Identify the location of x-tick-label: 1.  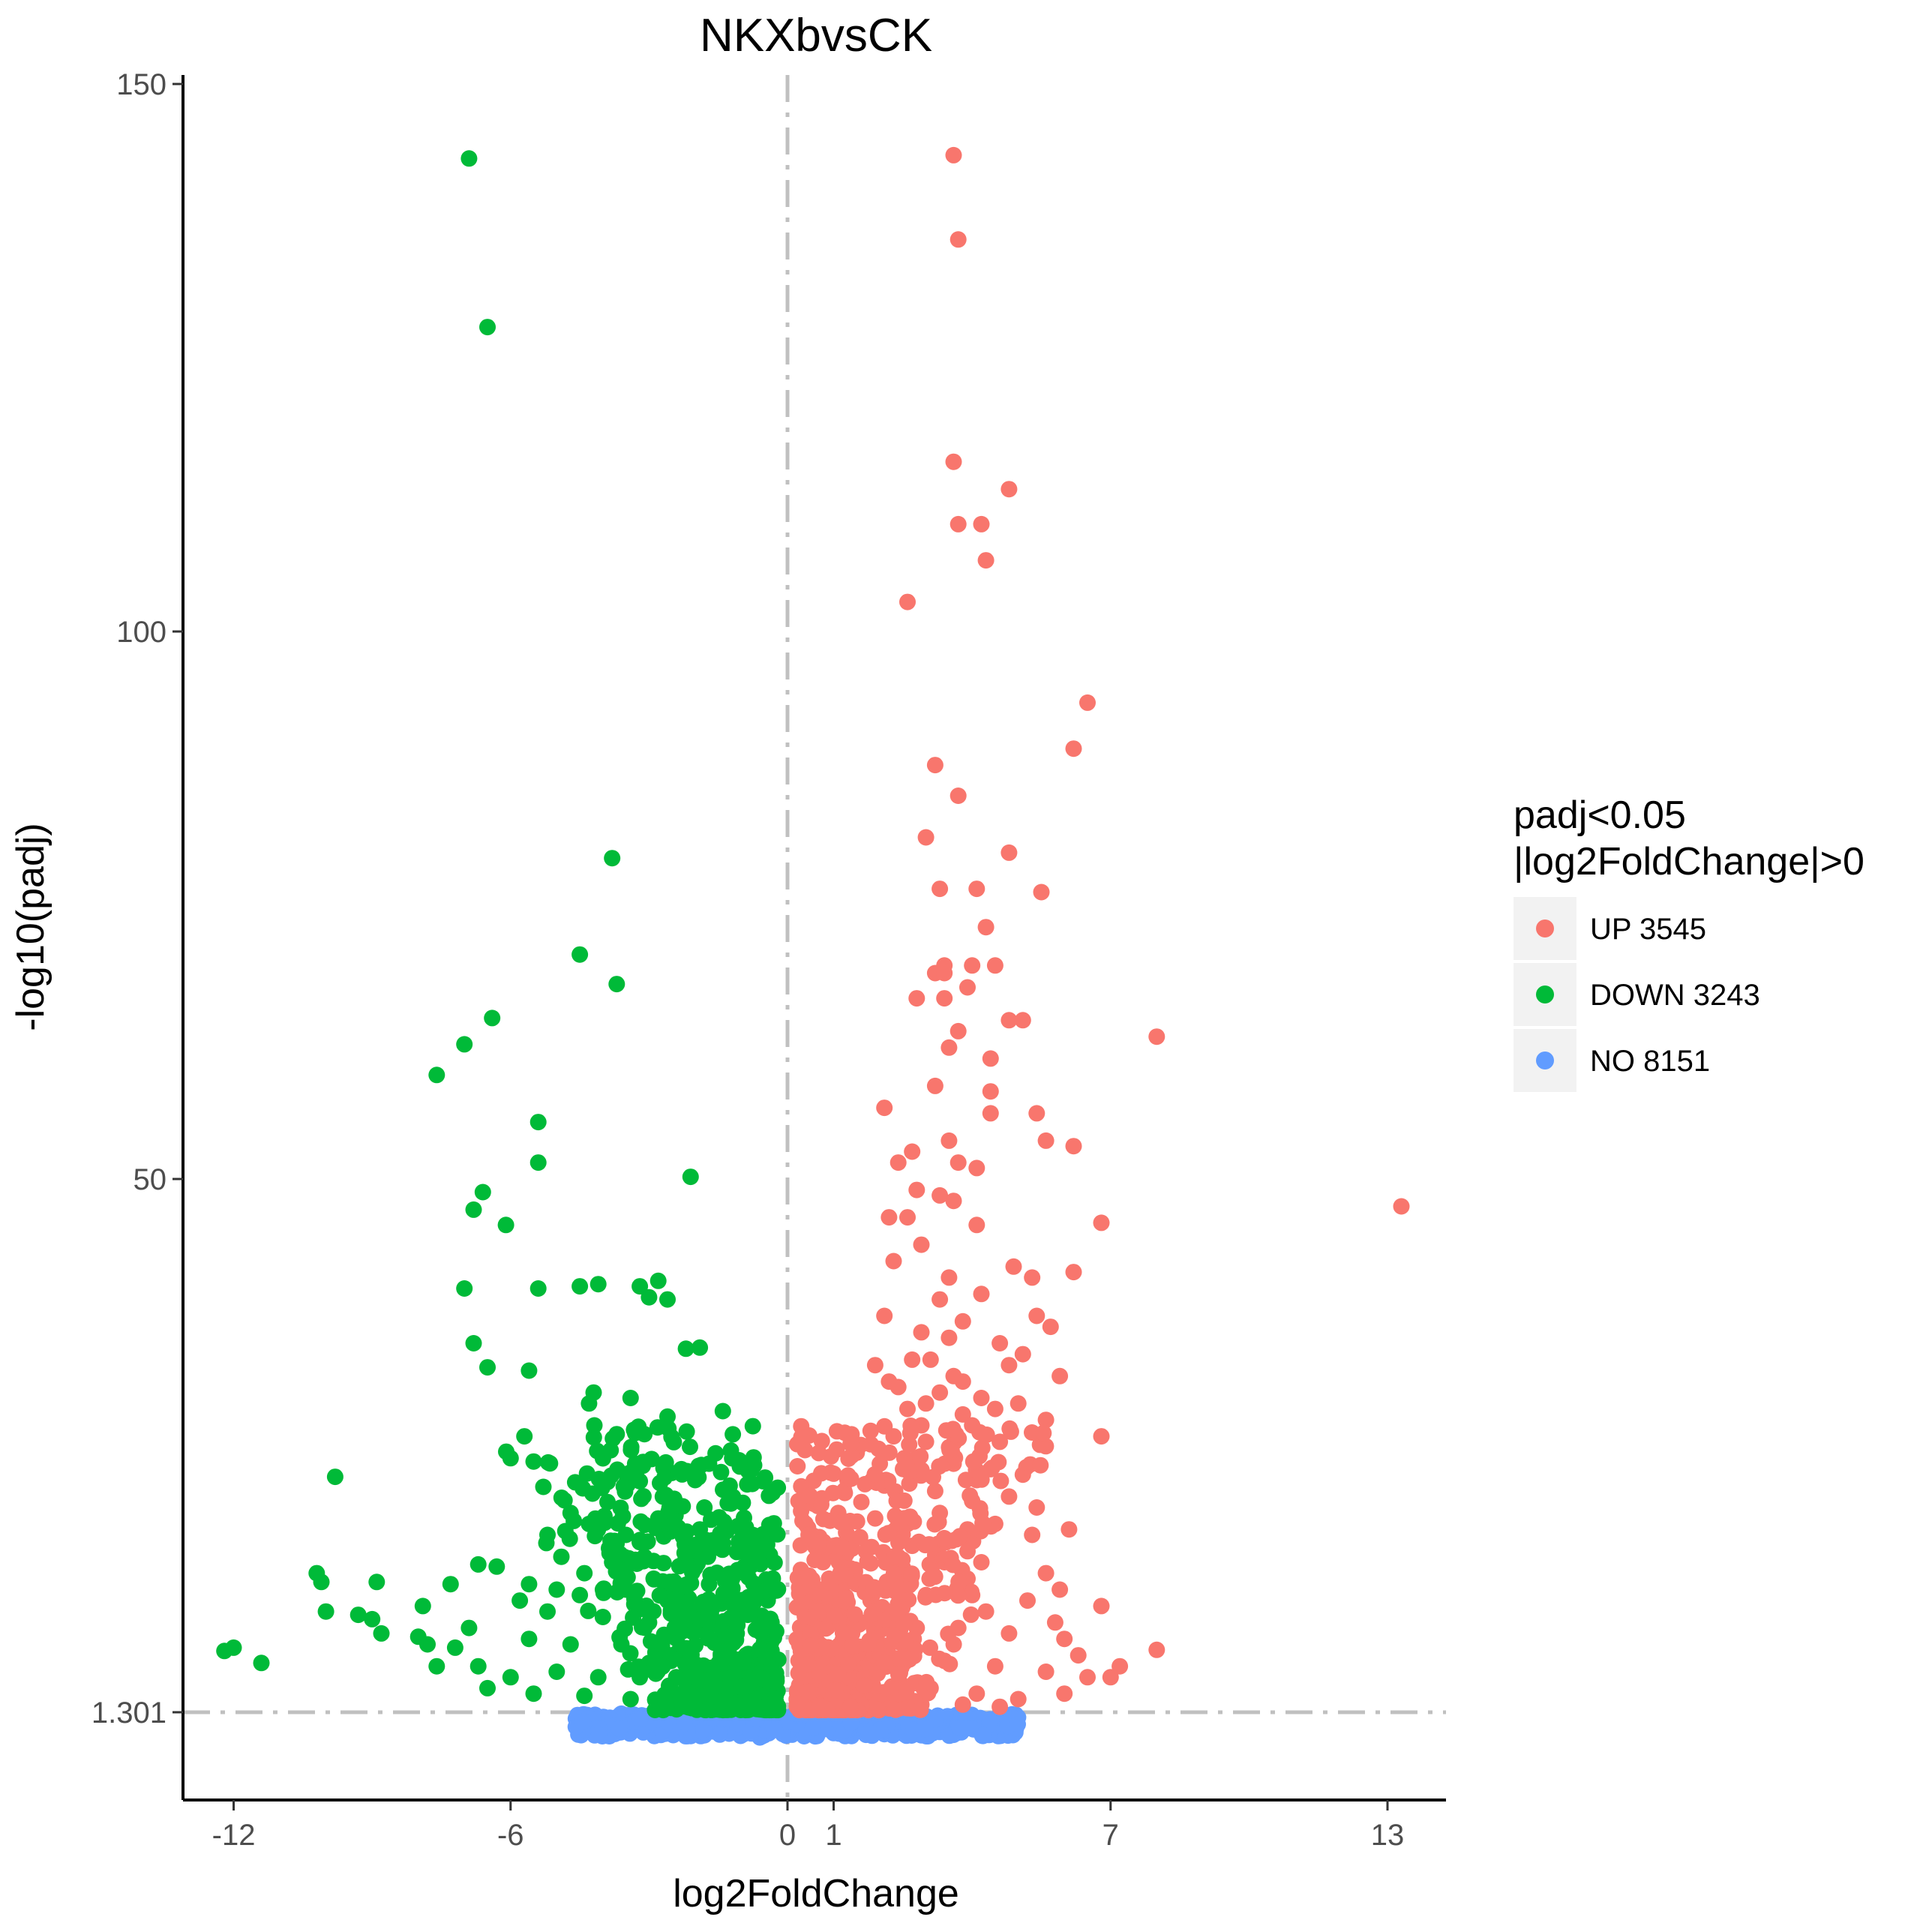
(833, 1835).